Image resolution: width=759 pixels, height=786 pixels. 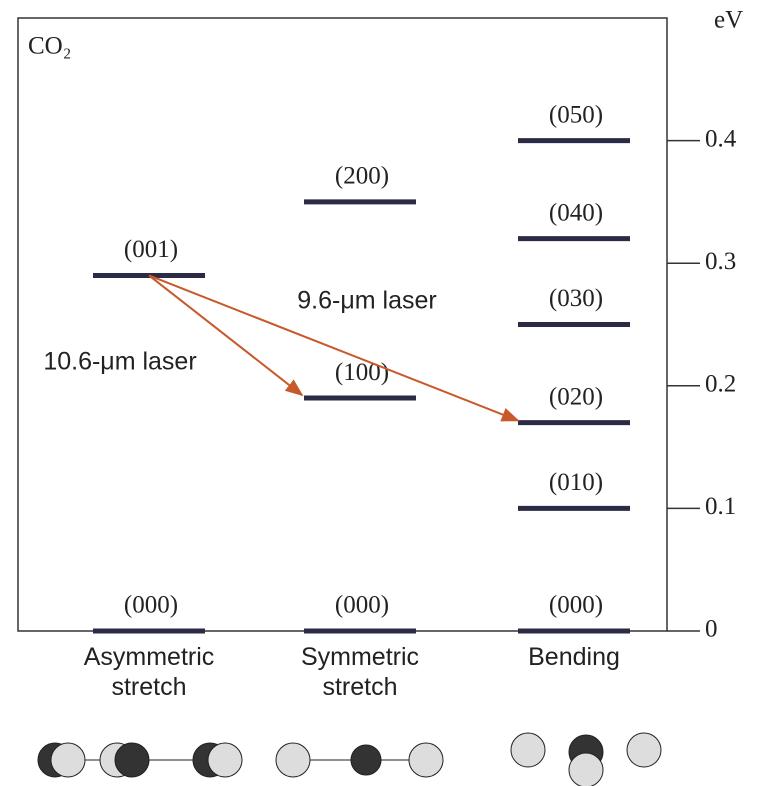 I want to click on chart-title: CO₂, so click(x=49, y=46).